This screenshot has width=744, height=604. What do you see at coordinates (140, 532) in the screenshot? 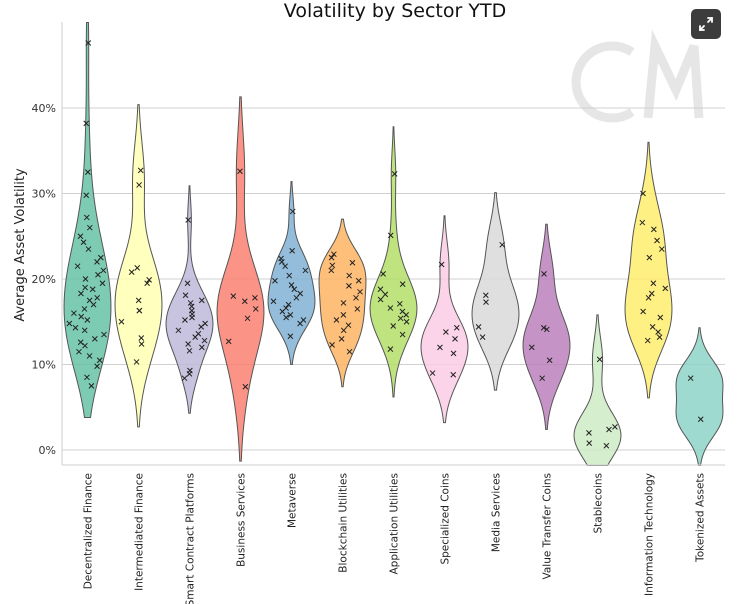
I see `category-label-1: Intermediated Finance` at bounding box center [140, 532].